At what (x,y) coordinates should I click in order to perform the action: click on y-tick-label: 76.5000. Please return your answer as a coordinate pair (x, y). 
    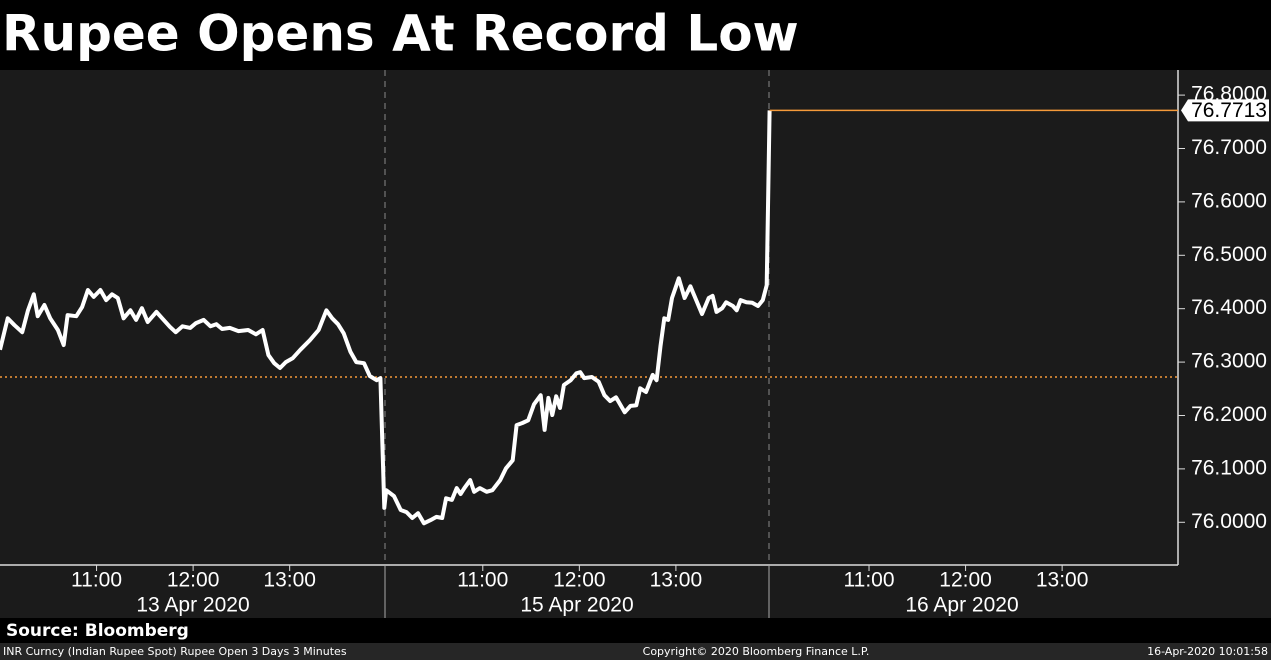
    Looking at the image, I should click on (1229, 254).